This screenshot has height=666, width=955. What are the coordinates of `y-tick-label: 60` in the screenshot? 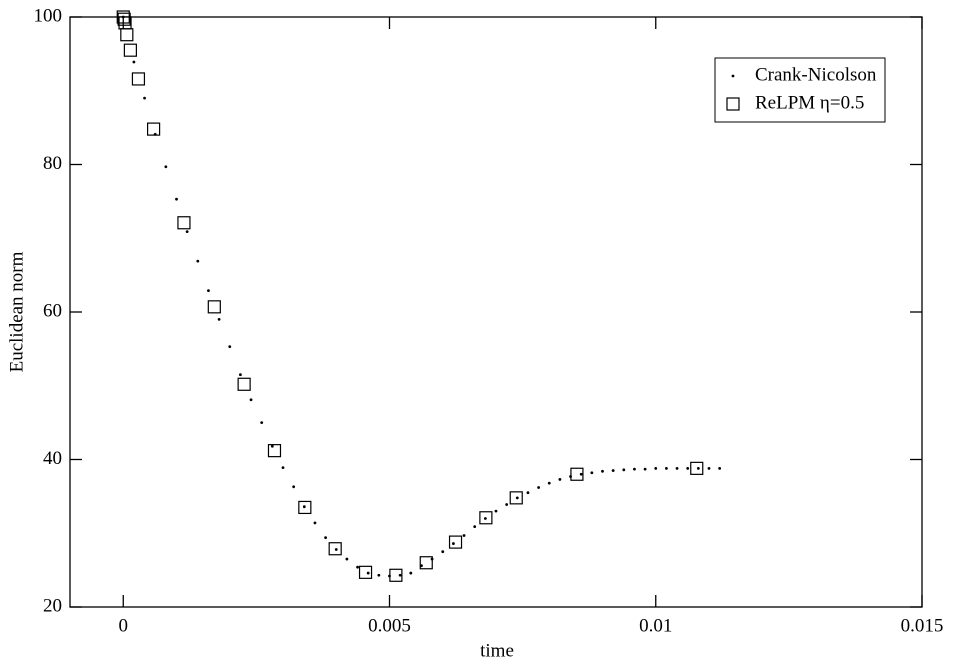 It's located at (52, 310).